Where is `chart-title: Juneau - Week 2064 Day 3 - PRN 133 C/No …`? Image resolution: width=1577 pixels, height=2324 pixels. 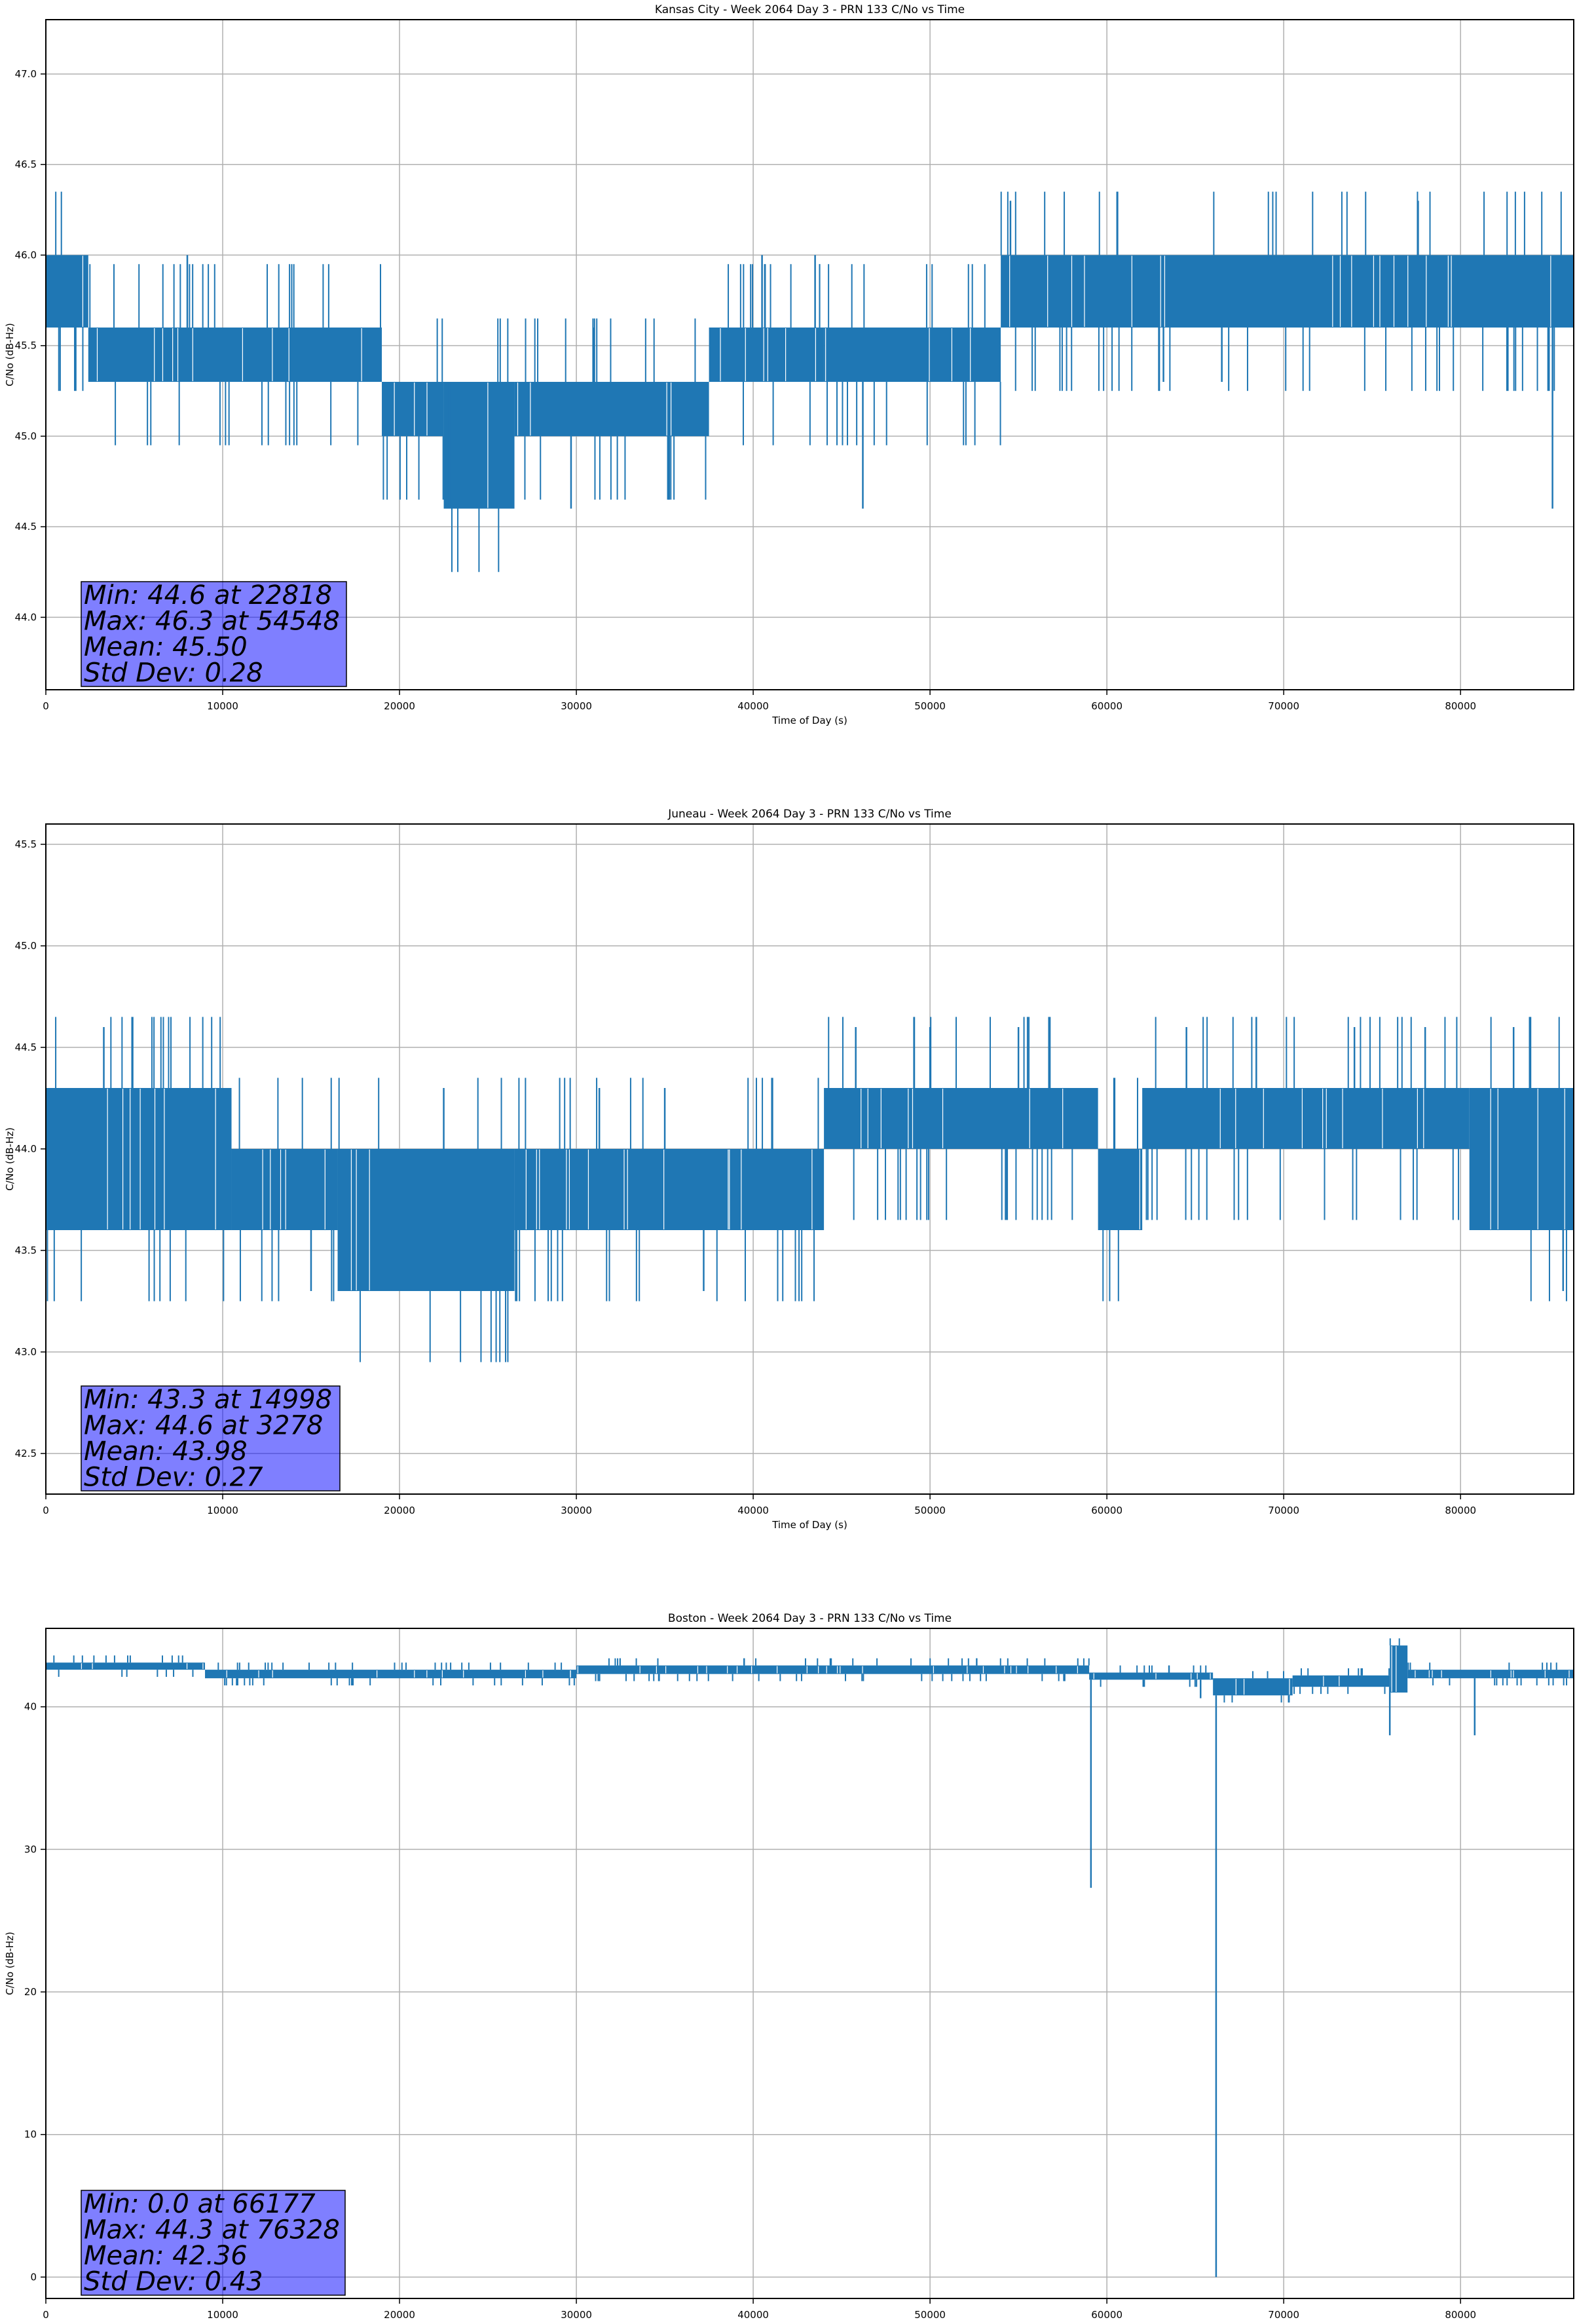
chart-title: Juneau - Week 2064 Day 3 - PRN 133 C/No … is located at coordinates (809, 814).